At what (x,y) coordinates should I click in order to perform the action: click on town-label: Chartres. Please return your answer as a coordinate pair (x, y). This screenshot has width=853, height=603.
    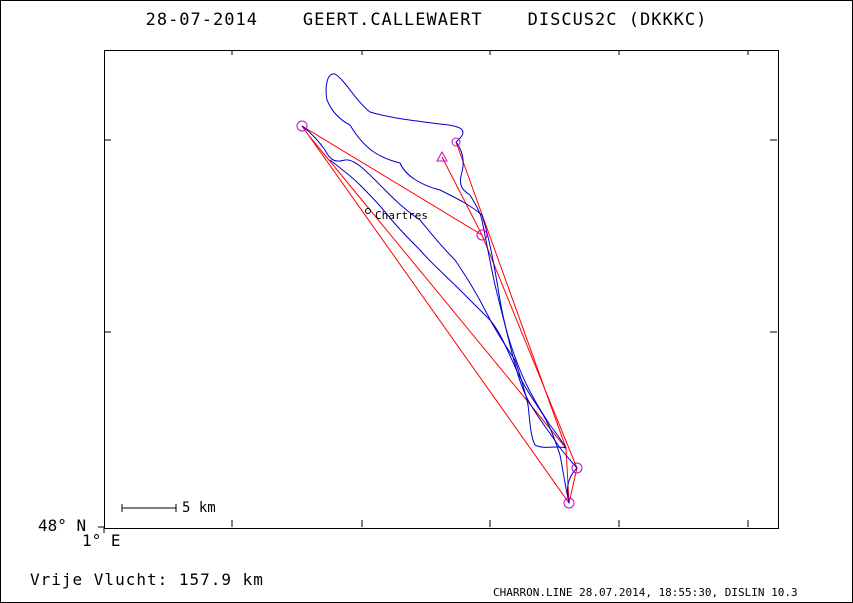
    Looking at the image, I should click on (401, 215).